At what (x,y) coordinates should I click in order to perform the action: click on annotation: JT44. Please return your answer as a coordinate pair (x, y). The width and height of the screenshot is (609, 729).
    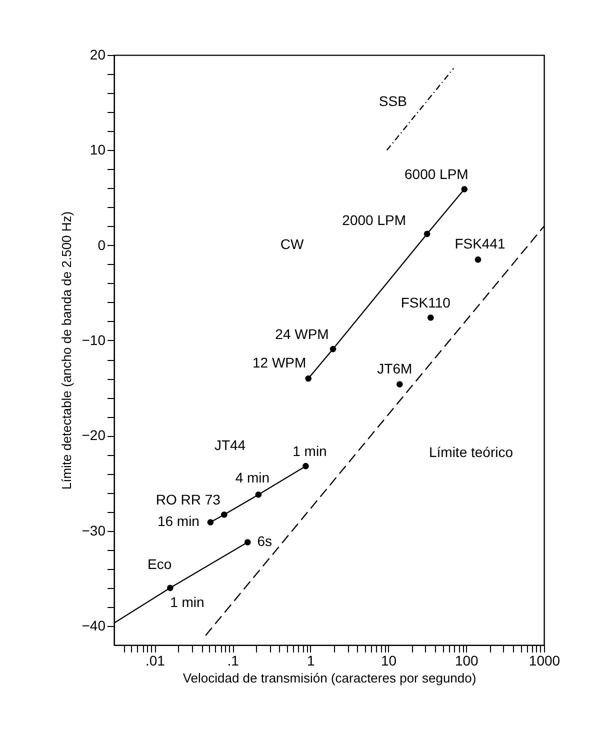
    Looking at the image, I should click on (230, 445).